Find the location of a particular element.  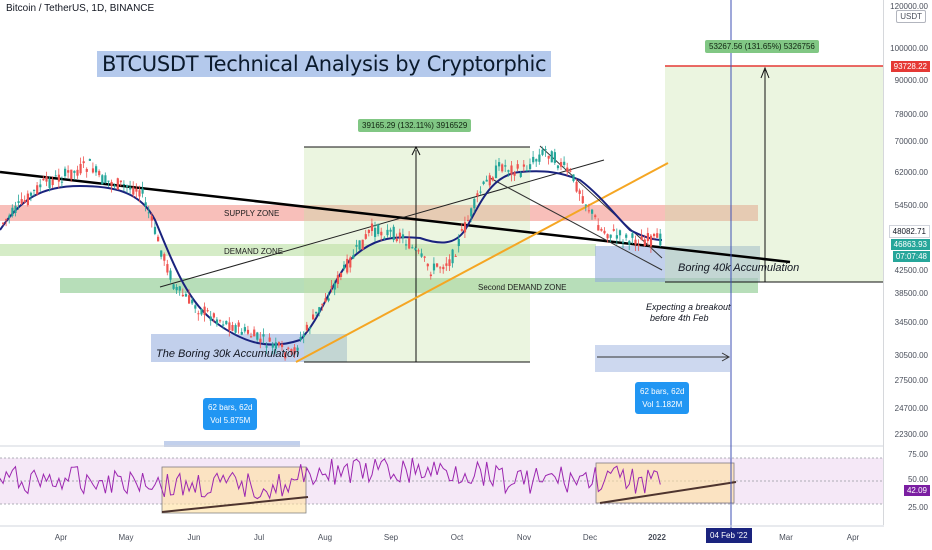

price-tick: 54500.00 is located at coordinates (911, 205).